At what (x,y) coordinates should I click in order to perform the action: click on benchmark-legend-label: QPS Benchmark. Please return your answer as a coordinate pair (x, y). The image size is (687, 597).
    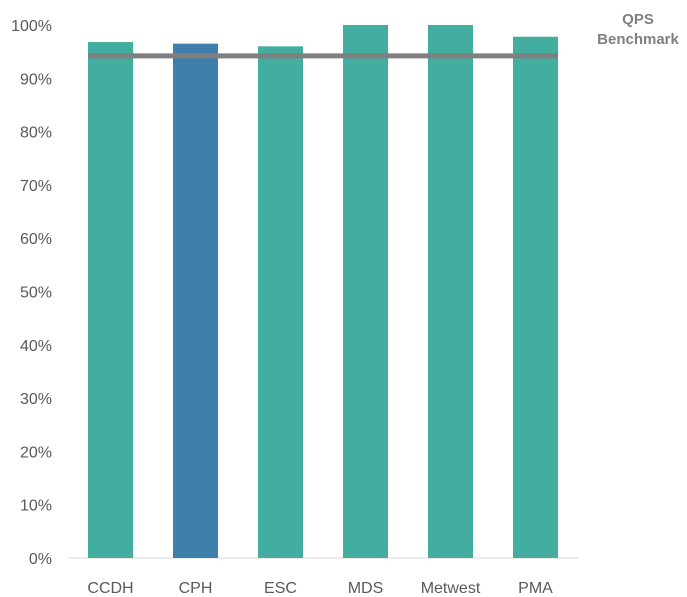
    Looking at the image, I should click on (637, 30).